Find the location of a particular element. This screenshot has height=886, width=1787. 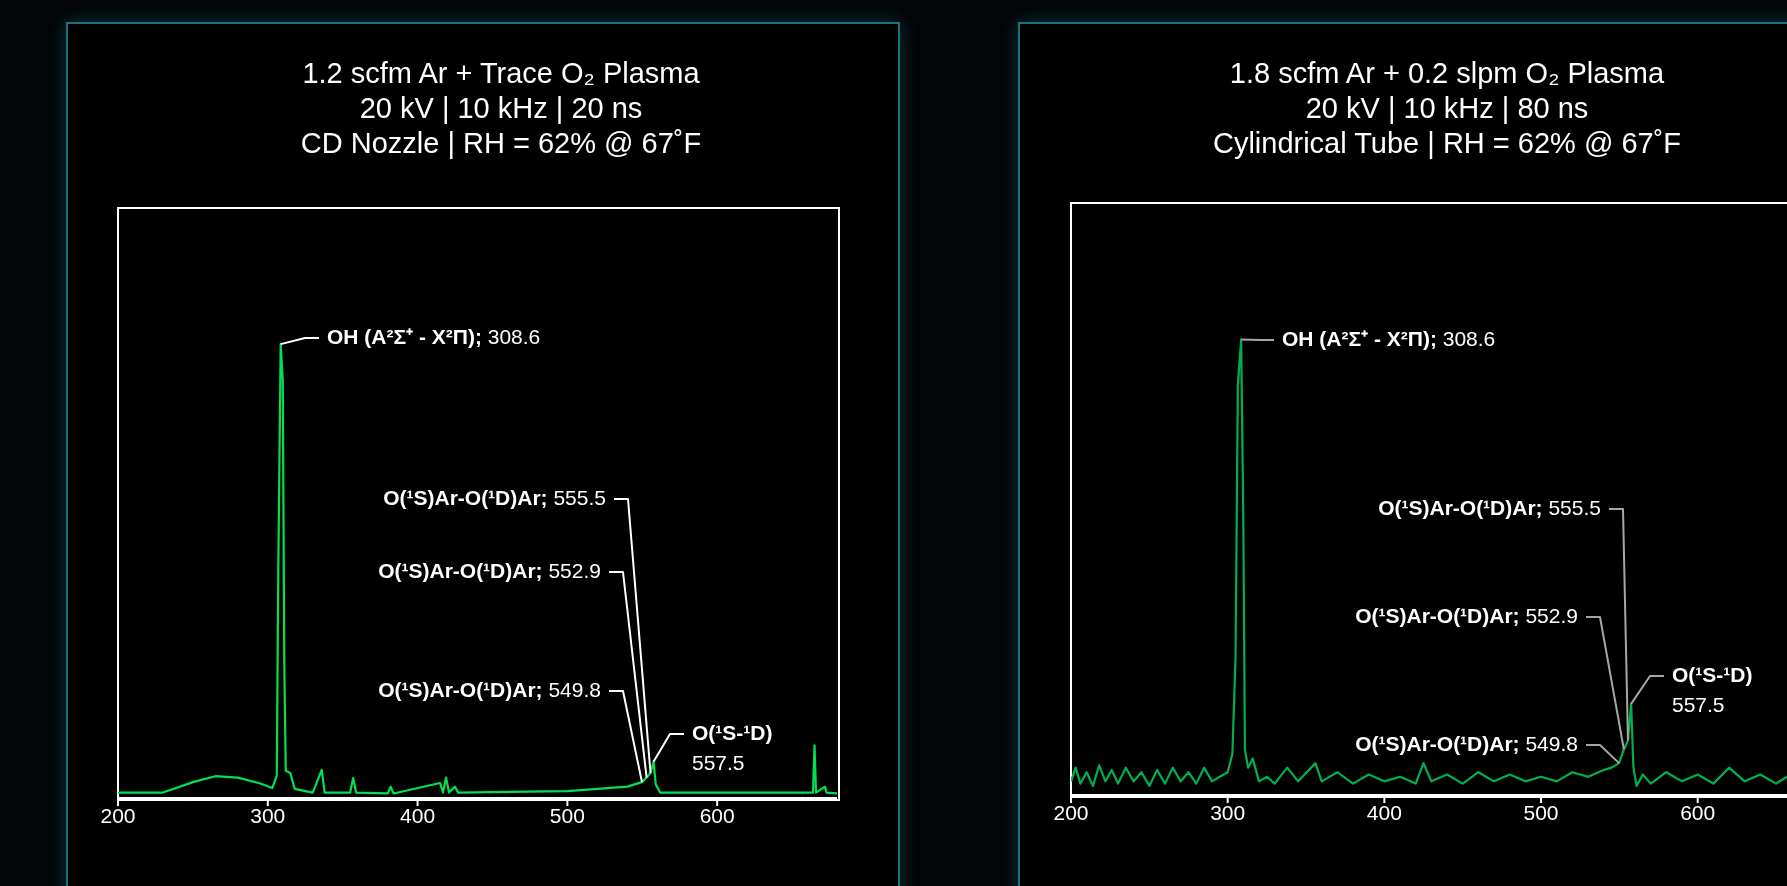

chart-title: 1.8 scfm Ar + 0.2 slpm O₂ Plasma is located at coordinates (1447, 73).